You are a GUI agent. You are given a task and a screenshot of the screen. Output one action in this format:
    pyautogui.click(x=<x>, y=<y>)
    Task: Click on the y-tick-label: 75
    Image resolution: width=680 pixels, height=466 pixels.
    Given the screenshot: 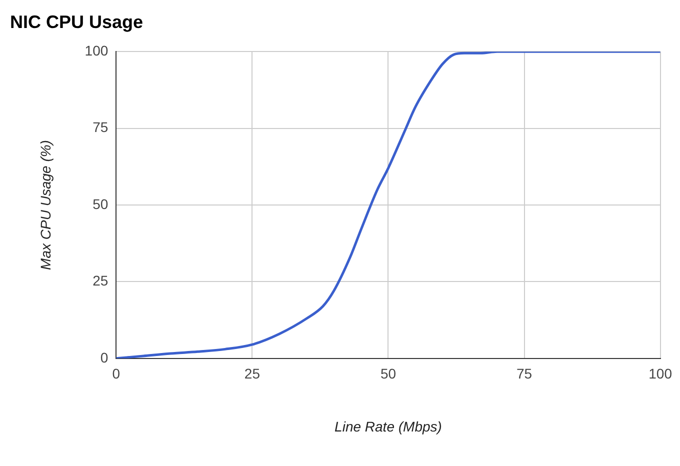 What is the action you would take?
    pyautogui.click(x=100, y=127)
    